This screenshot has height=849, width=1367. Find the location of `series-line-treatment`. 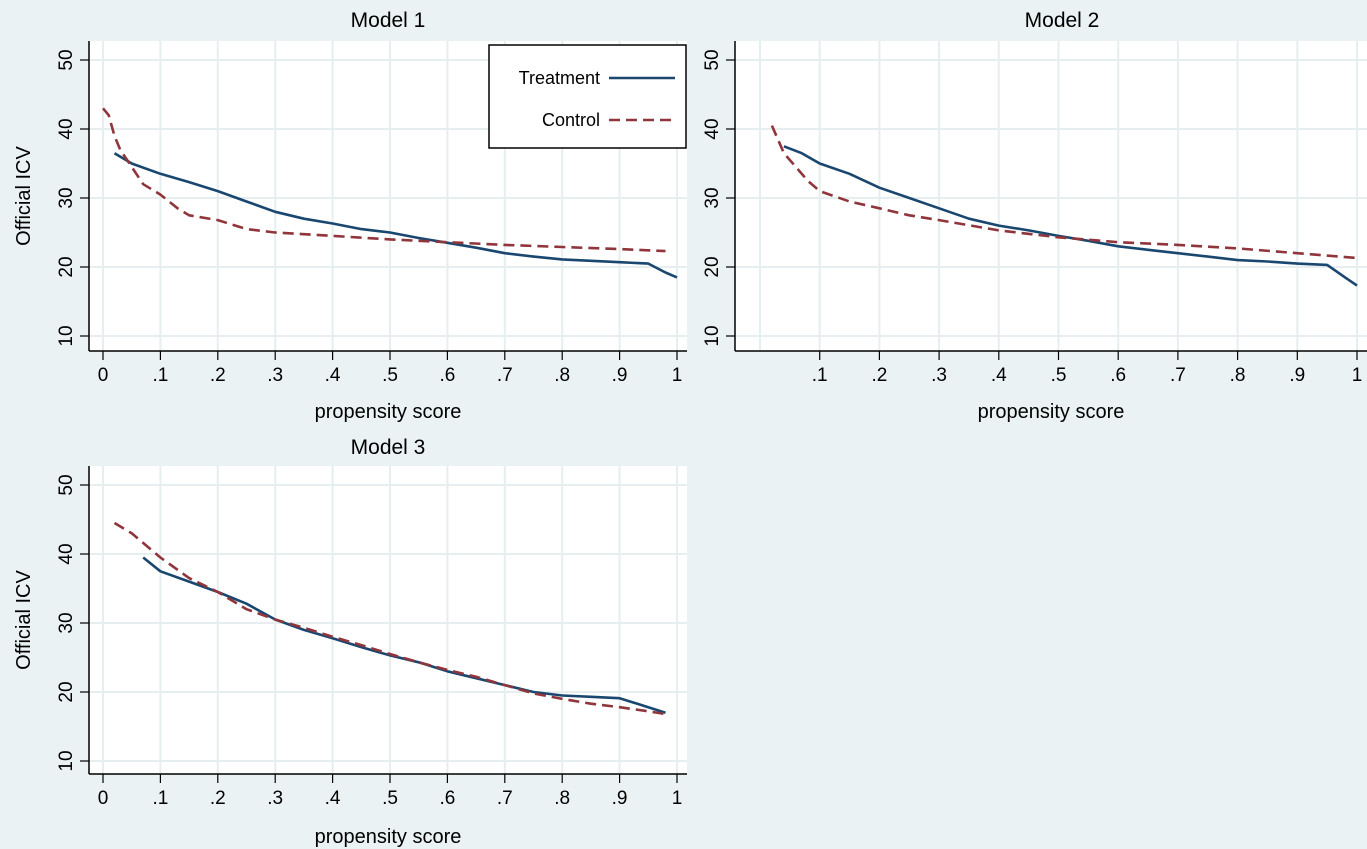

series-line-treatment is located at coordinates (395, 215).